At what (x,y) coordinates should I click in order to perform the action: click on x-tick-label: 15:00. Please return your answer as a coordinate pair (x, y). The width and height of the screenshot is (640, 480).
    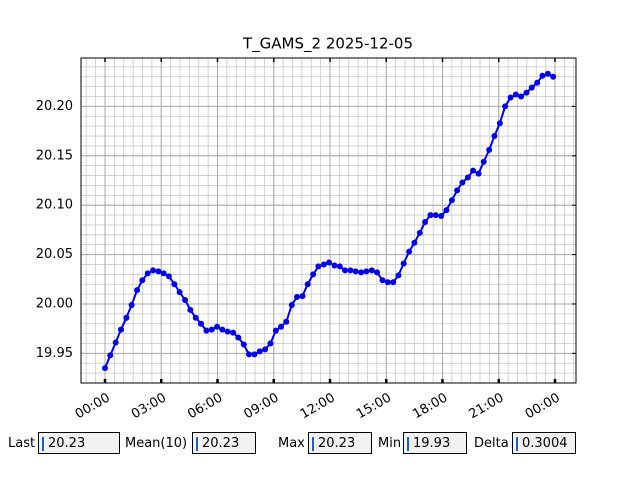
    Looking at the image, I should click on (374, 407).